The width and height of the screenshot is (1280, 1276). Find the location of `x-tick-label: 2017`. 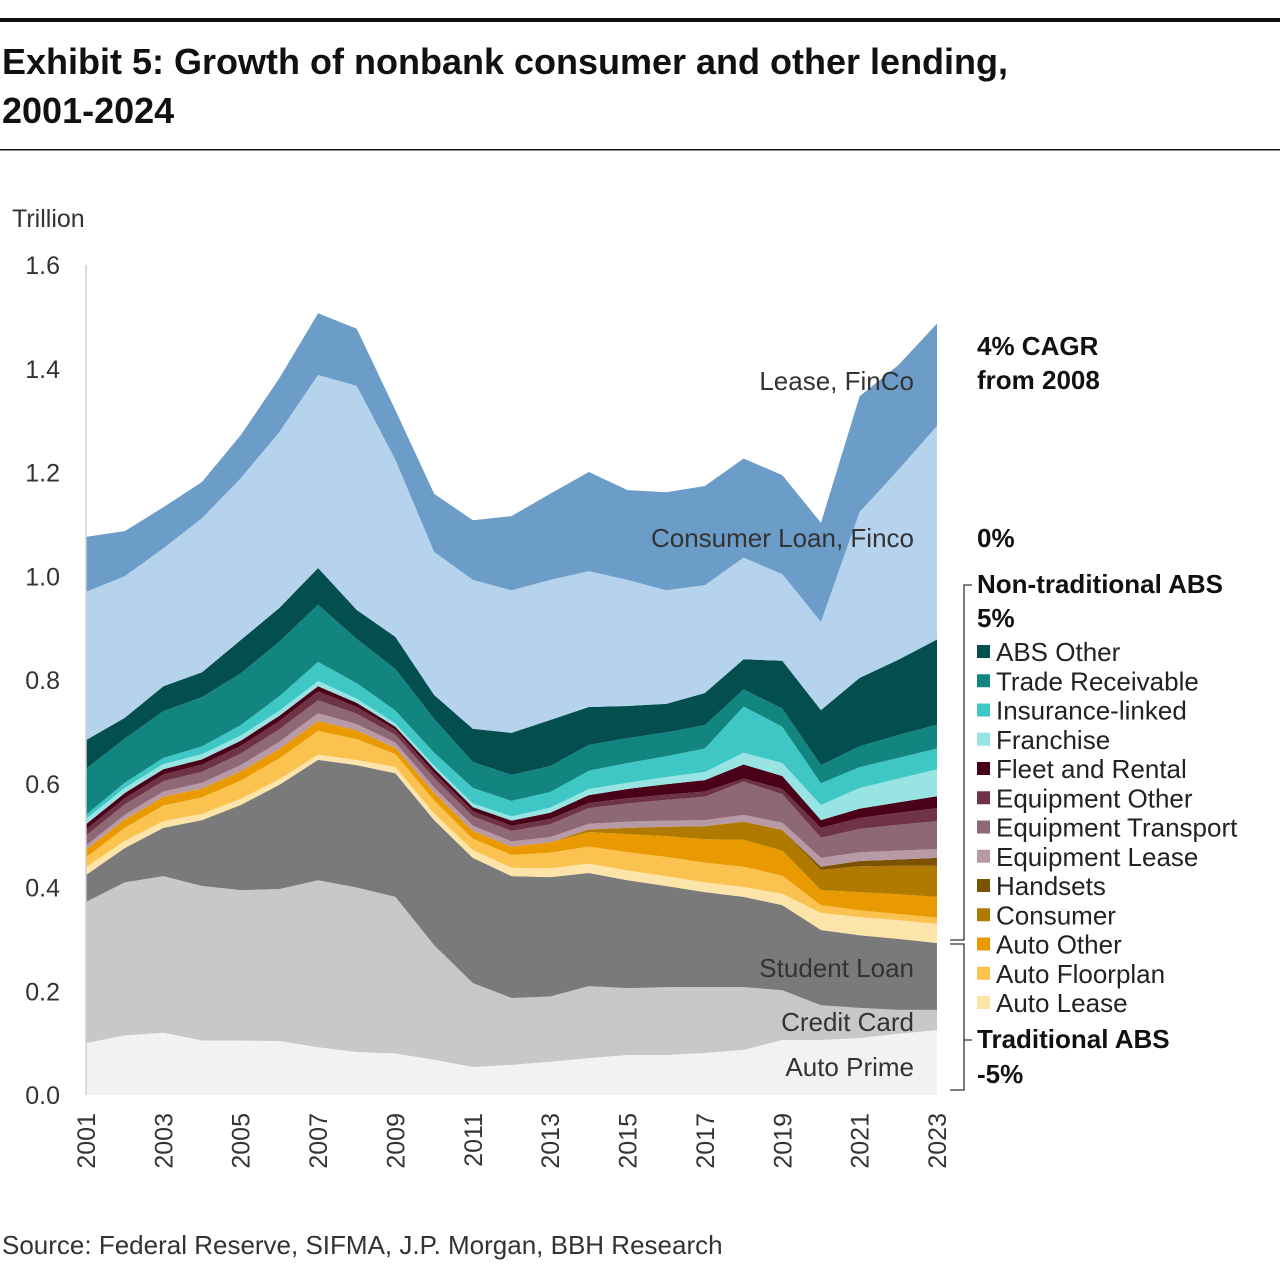

x-tick-label: 2017 is located at coordinates (706, 1141).